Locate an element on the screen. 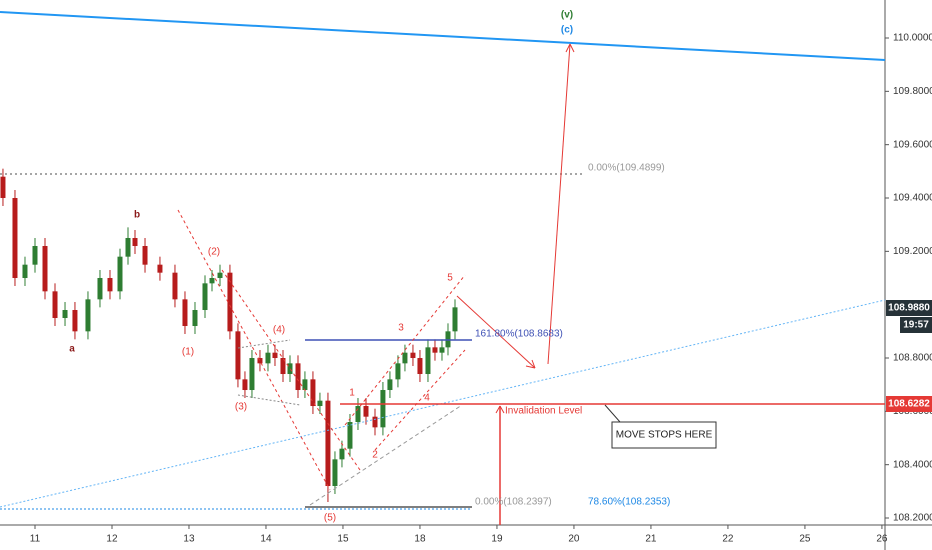  wave-label: (2) is located at coordinates (214, 252).